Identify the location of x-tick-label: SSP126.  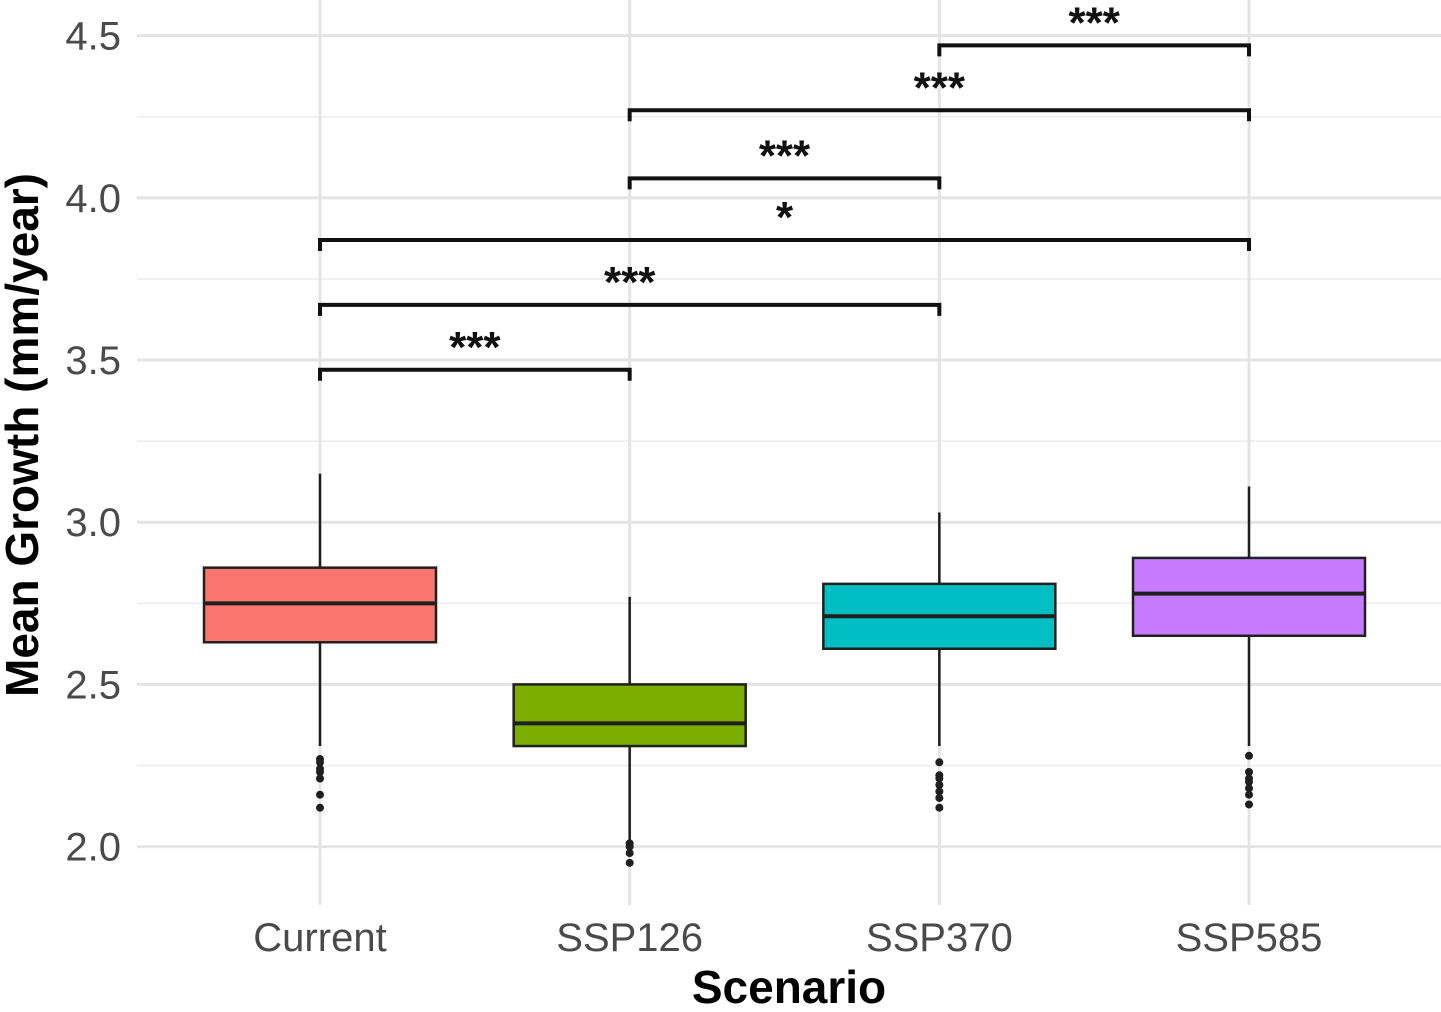
(629, 938).